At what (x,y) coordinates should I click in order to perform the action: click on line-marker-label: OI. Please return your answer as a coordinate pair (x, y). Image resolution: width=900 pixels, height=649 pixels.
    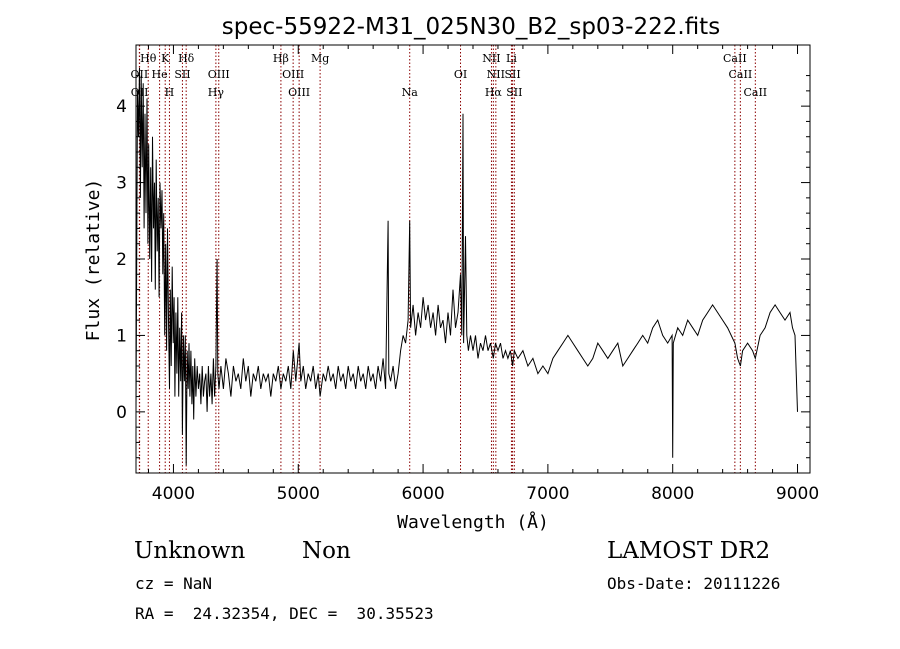
    Looking at the image, I should click on (460, 74).